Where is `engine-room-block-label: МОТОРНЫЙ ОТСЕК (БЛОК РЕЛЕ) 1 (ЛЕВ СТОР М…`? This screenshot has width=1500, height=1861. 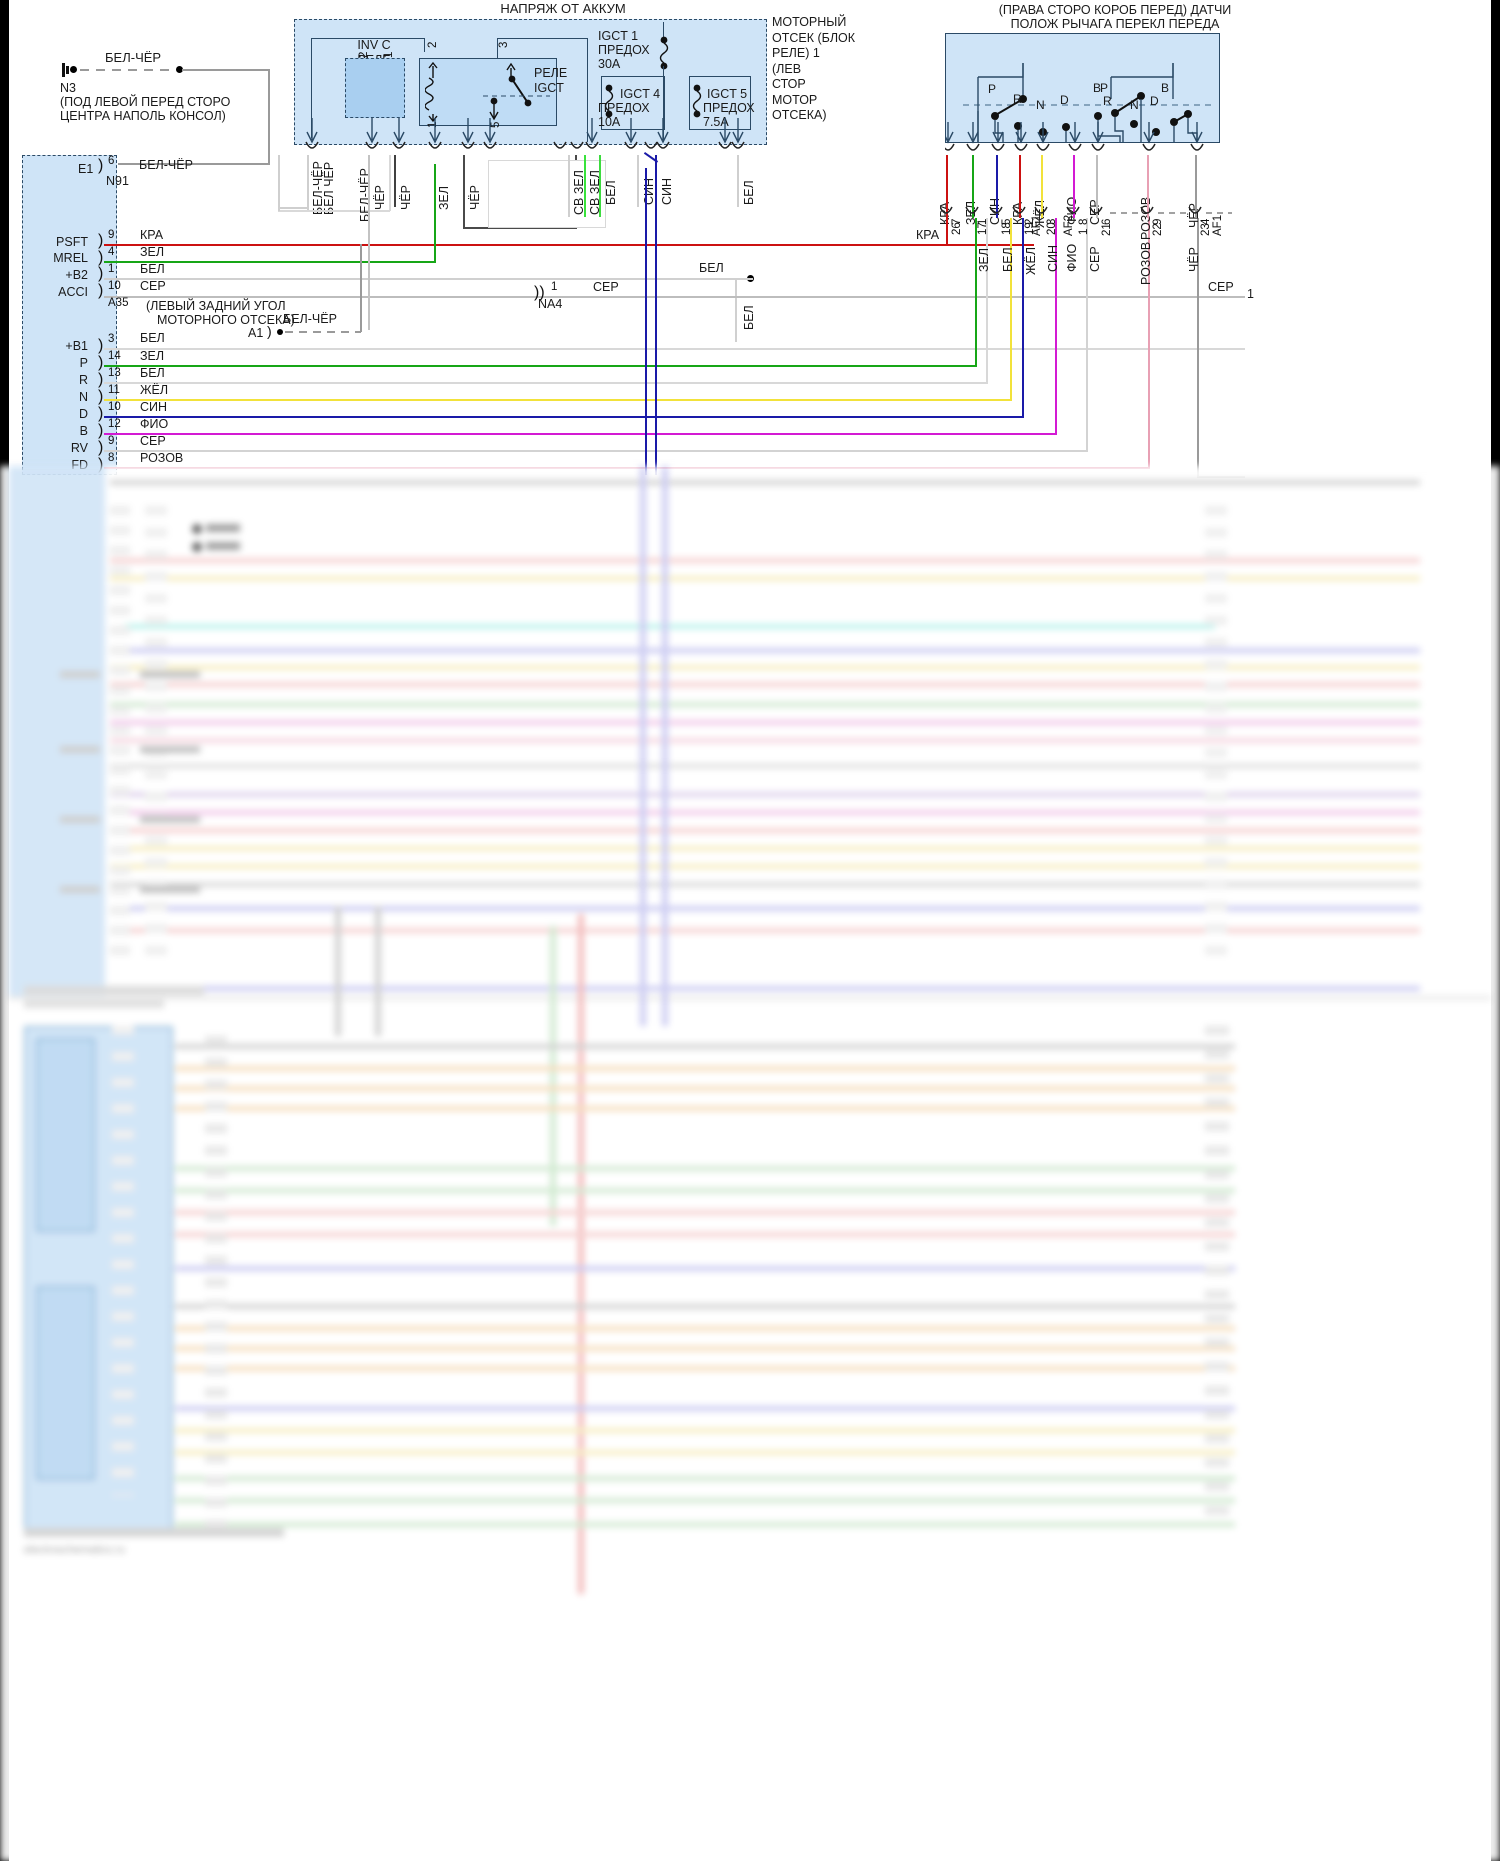
engine-room-block-label: МОТОРНЫЙ ОТСЕК (БЛОК РЕЛЕ) 1 (ЛЕВ СТОР М… is located at coordinates (814, 68).